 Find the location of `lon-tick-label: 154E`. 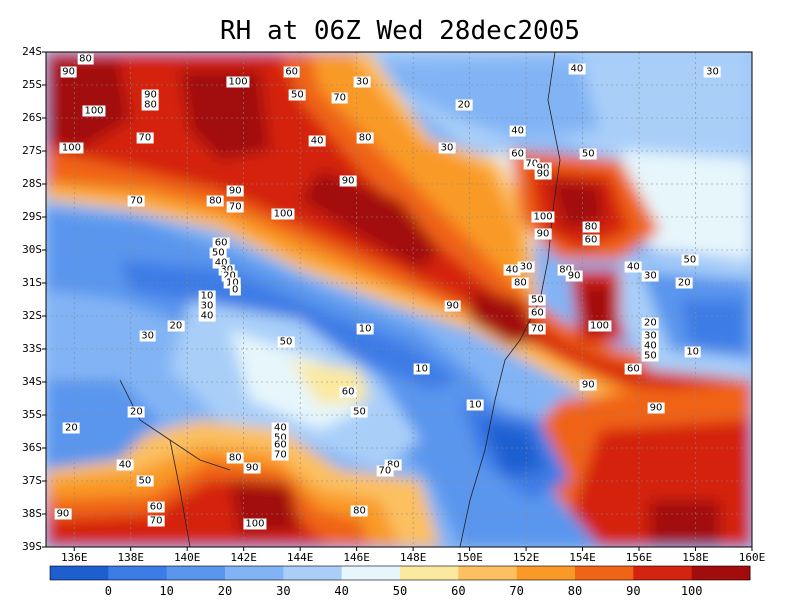

lon-tick-label: 154E is located at coordinates (582, 557).